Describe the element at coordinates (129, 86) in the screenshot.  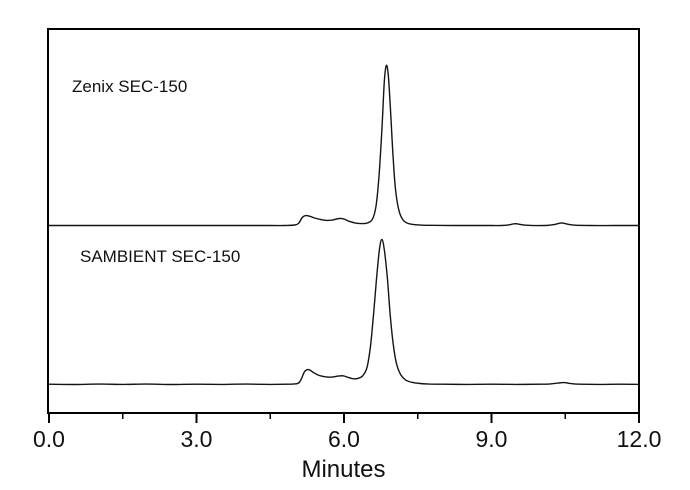
I see `series-label-zenix: Zenix SEC-150` at that location.